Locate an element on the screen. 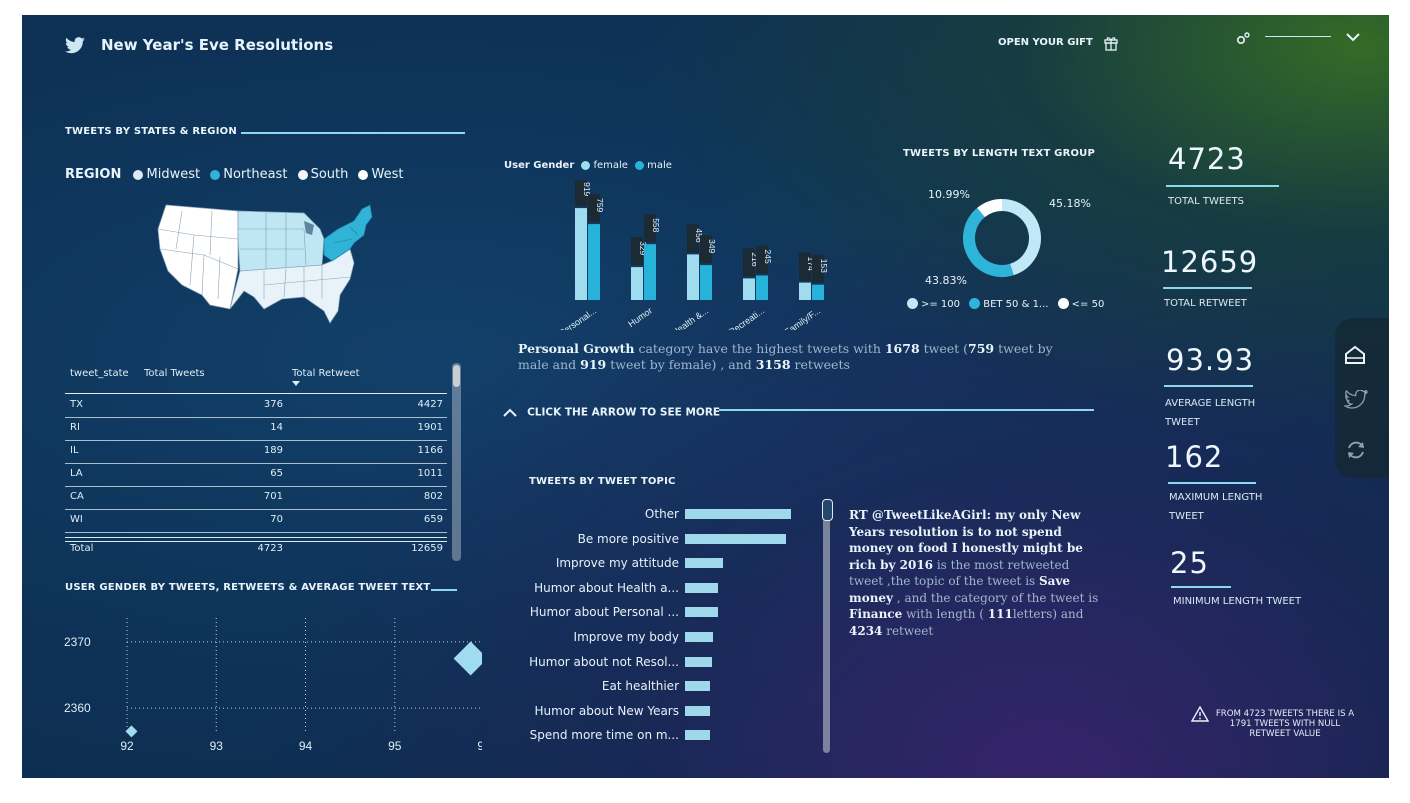  topic-row: Humor about New Years is located at coordinates (659, 711).